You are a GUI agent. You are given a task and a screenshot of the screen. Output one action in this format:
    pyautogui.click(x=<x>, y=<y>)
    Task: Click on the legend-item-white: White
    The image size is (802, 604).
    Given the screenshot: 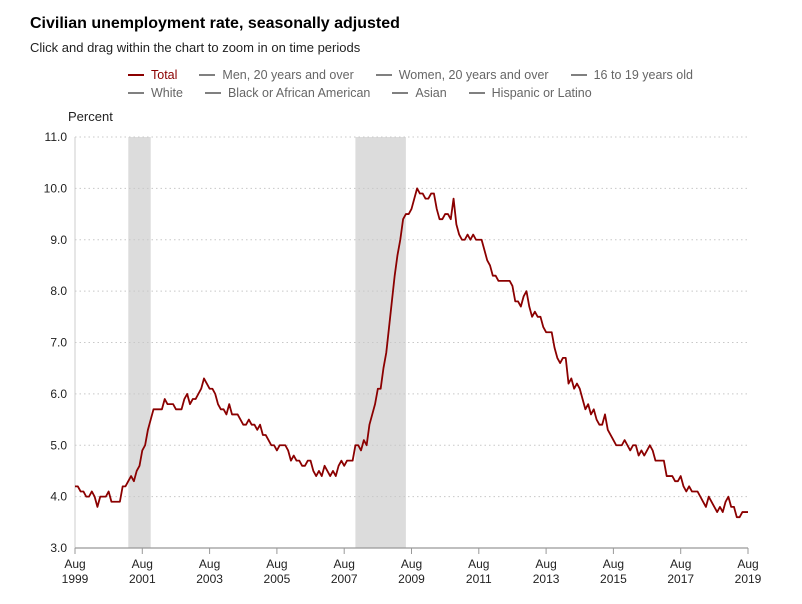 What is the action you would take?
    pyautogui.click(x=155, y=93)
    